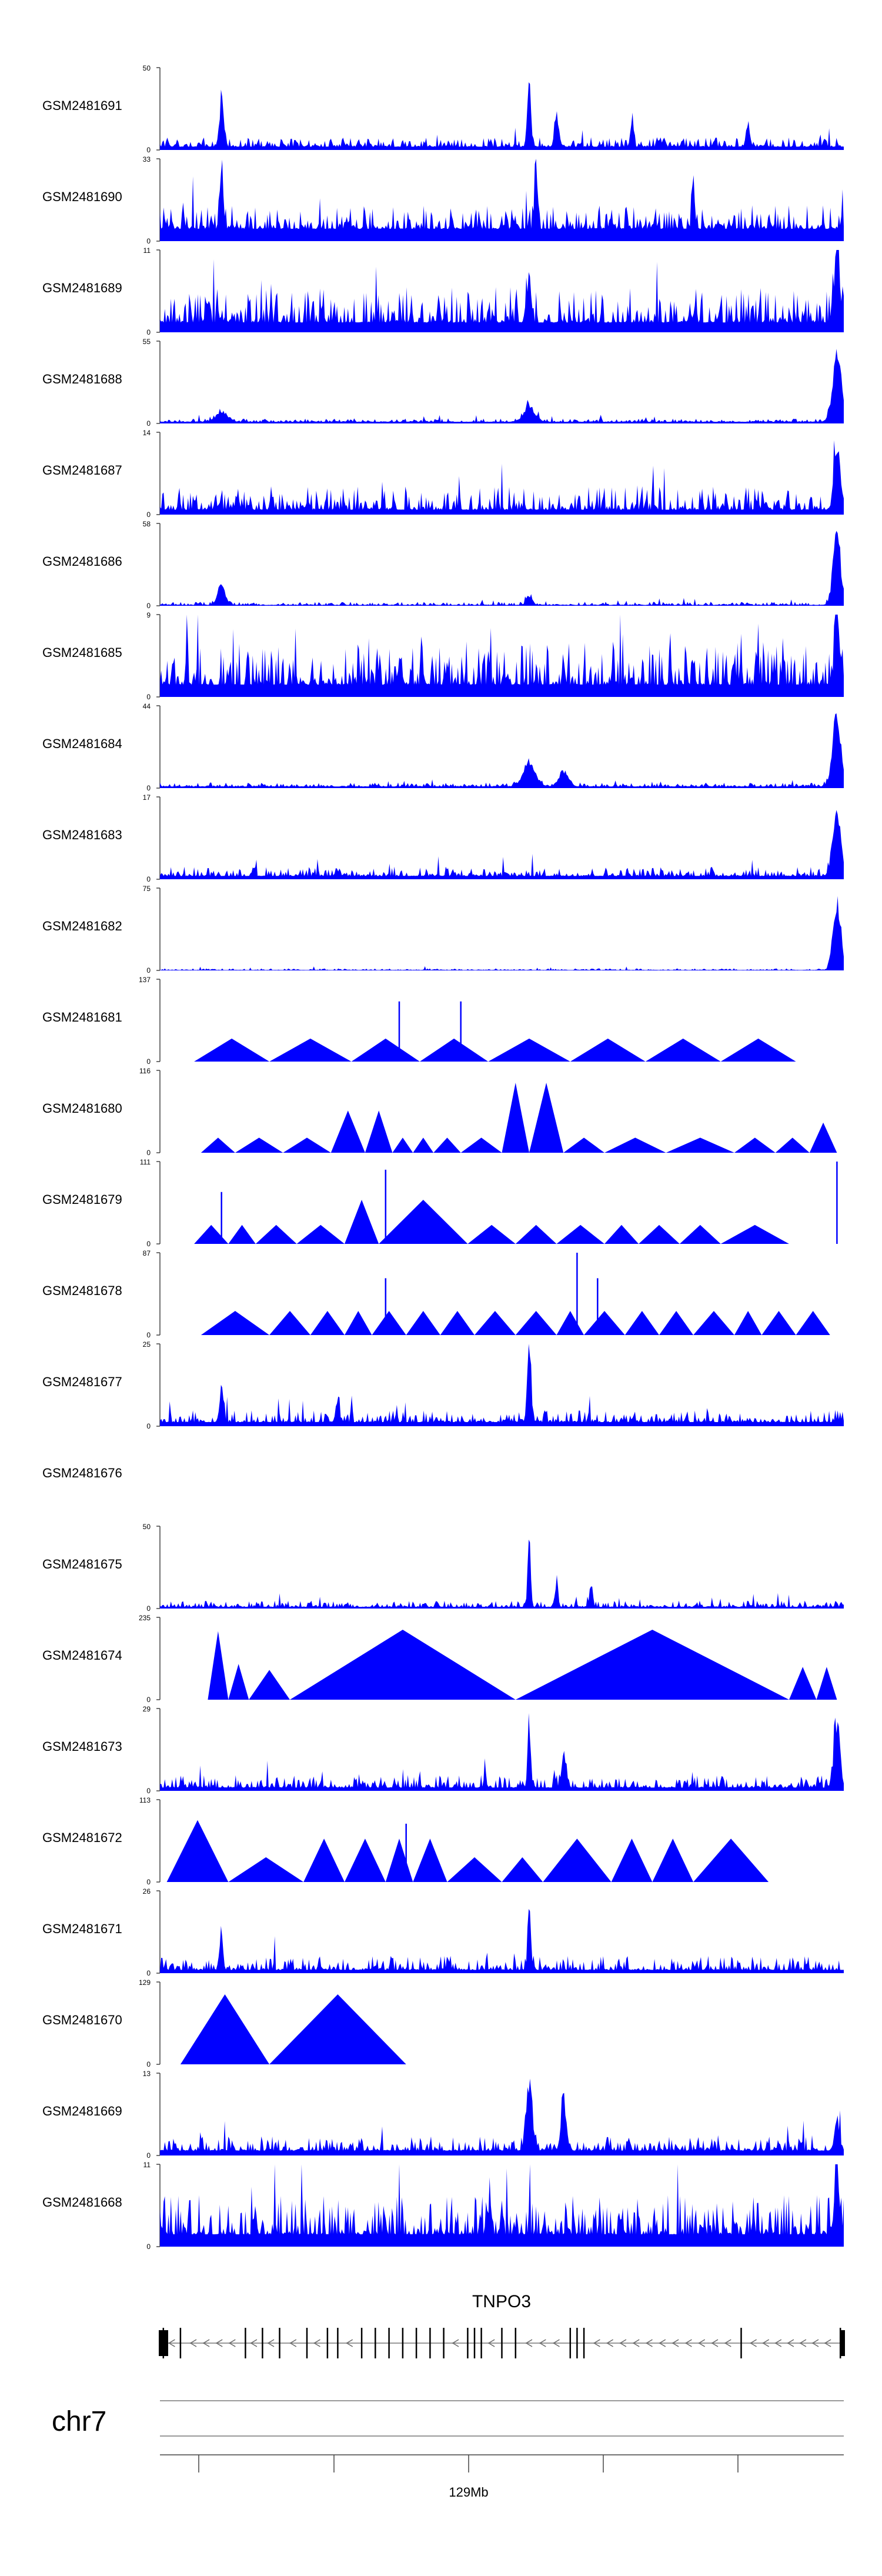 The width and height of the screenshot is (882, 2576). Describe the element at coordinates (145, 1162) in the screenshot. I see `y-max-label: 111` at that location.